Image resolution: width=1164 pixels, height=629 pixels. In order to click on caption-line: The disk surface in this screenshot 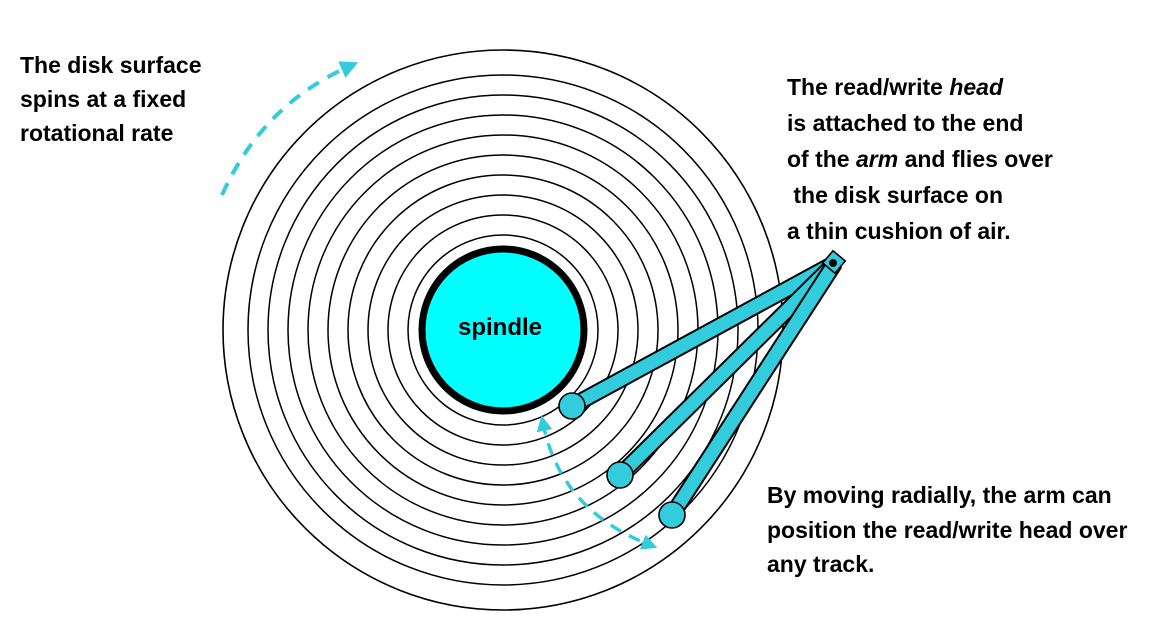, I will do `click(111, 65)`.